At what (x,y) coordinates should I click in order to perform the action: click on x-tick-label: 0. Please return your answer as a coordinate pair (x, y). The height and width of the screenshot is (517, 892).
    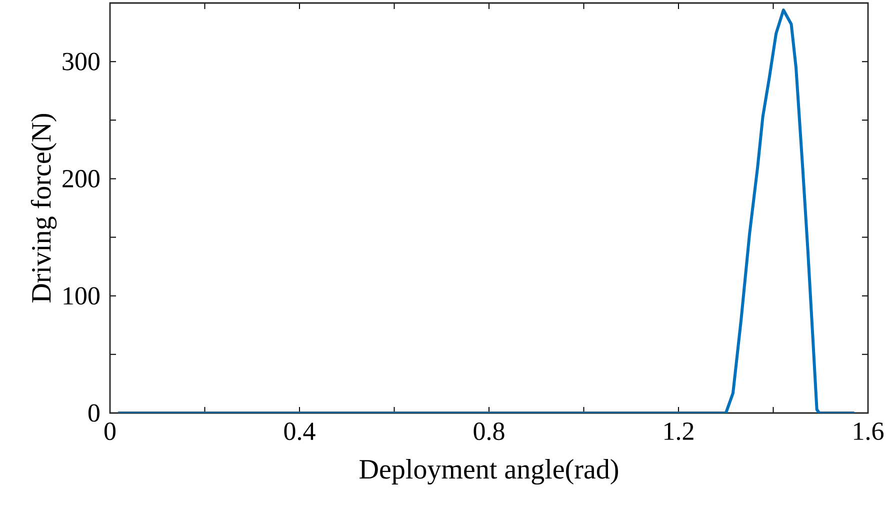
    Looking at the image, I should click on (110, 431).